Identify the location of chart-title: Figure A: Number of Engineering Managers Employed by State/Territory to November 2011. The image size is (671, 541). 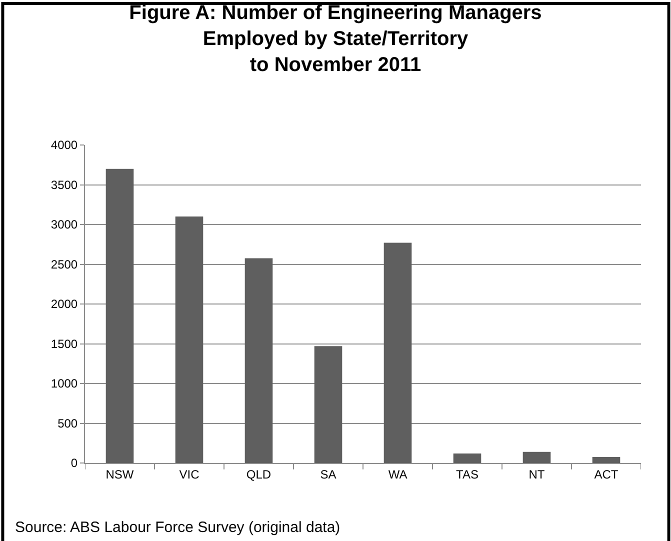
(335, 39).